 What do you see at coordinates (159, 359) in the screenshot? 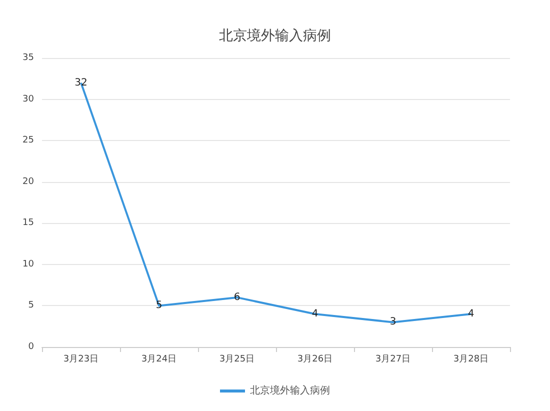
I see `x-tick-label: 3月24日` at bounding box center [159, 359].